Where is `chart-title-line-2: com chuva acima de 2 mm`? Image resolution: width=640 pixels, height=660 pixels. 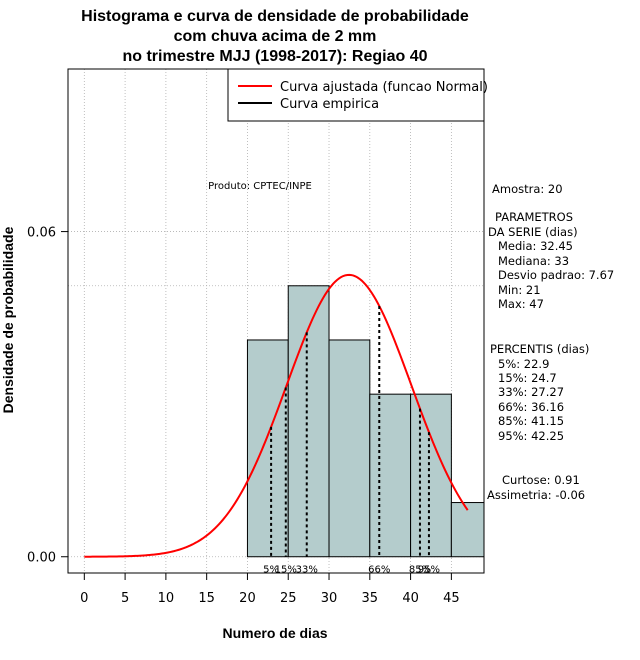
chart-title-line-2: com chuva acima de 2 mm is located at coordinates (275, 36).